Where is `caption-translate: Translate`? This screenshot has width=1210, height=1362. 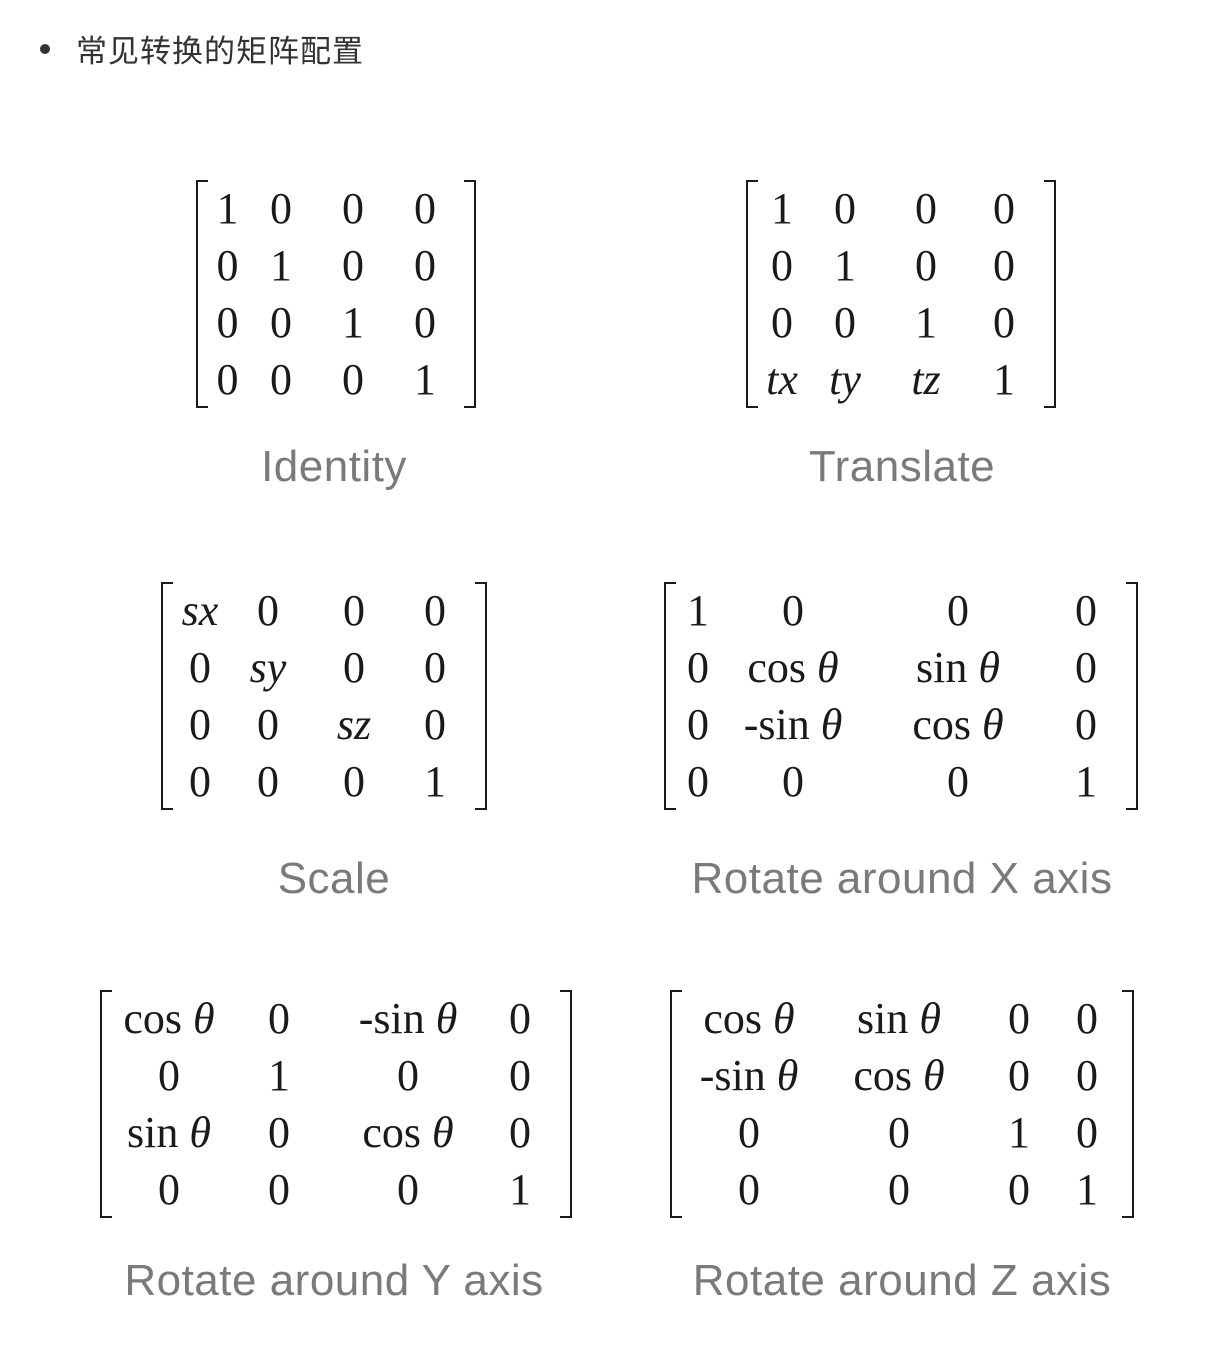 caption-translate: Translate is located at coordinates (902, 466).